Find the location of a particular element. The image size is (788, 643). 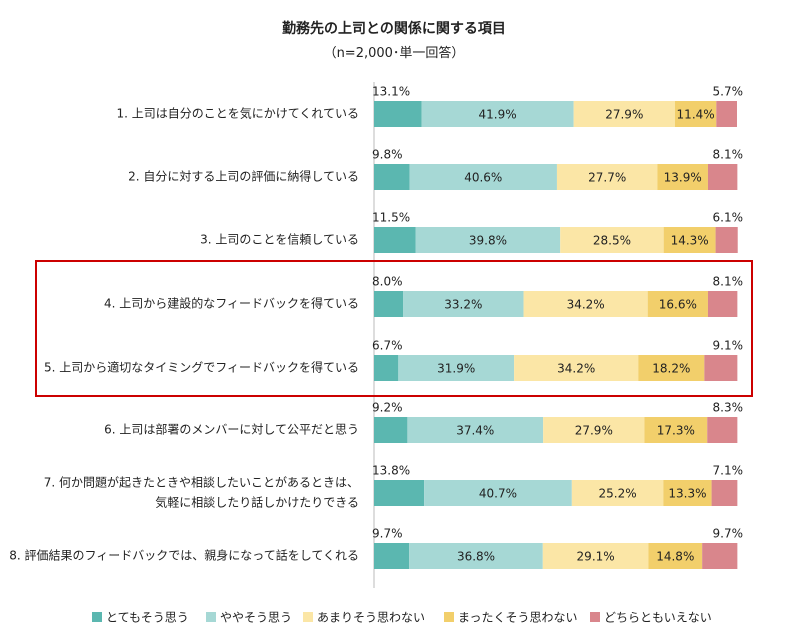

data-label: 40.7% is located at coordinates (498, 494).